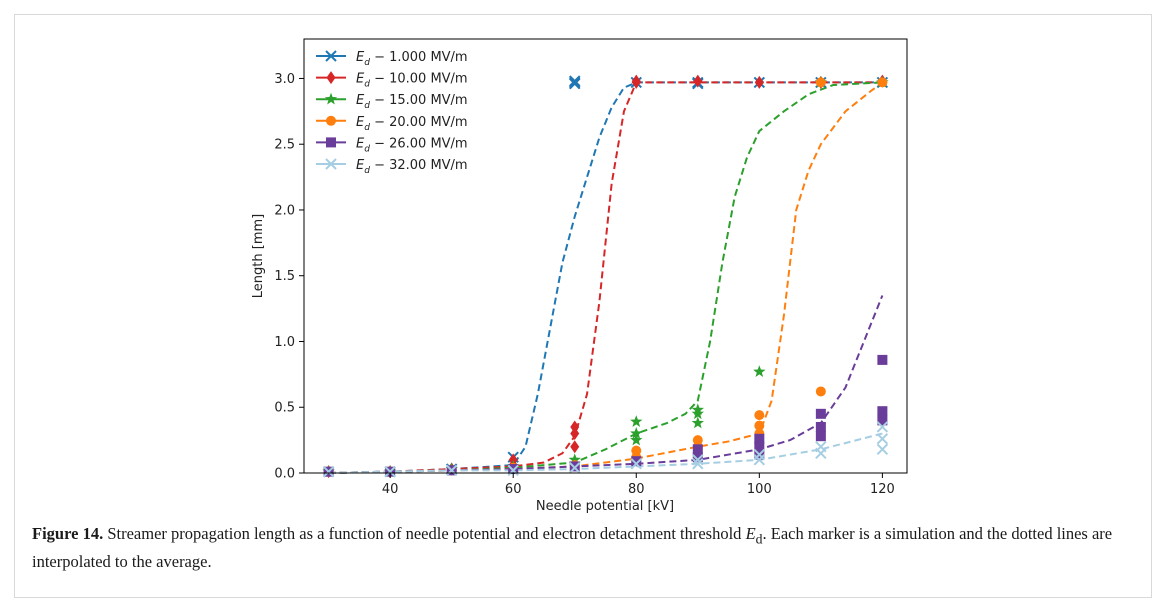  What do you see at coordinates (605, 453) in the screenshot?
I see `series-6-curve` at bounding box center [605, 453].